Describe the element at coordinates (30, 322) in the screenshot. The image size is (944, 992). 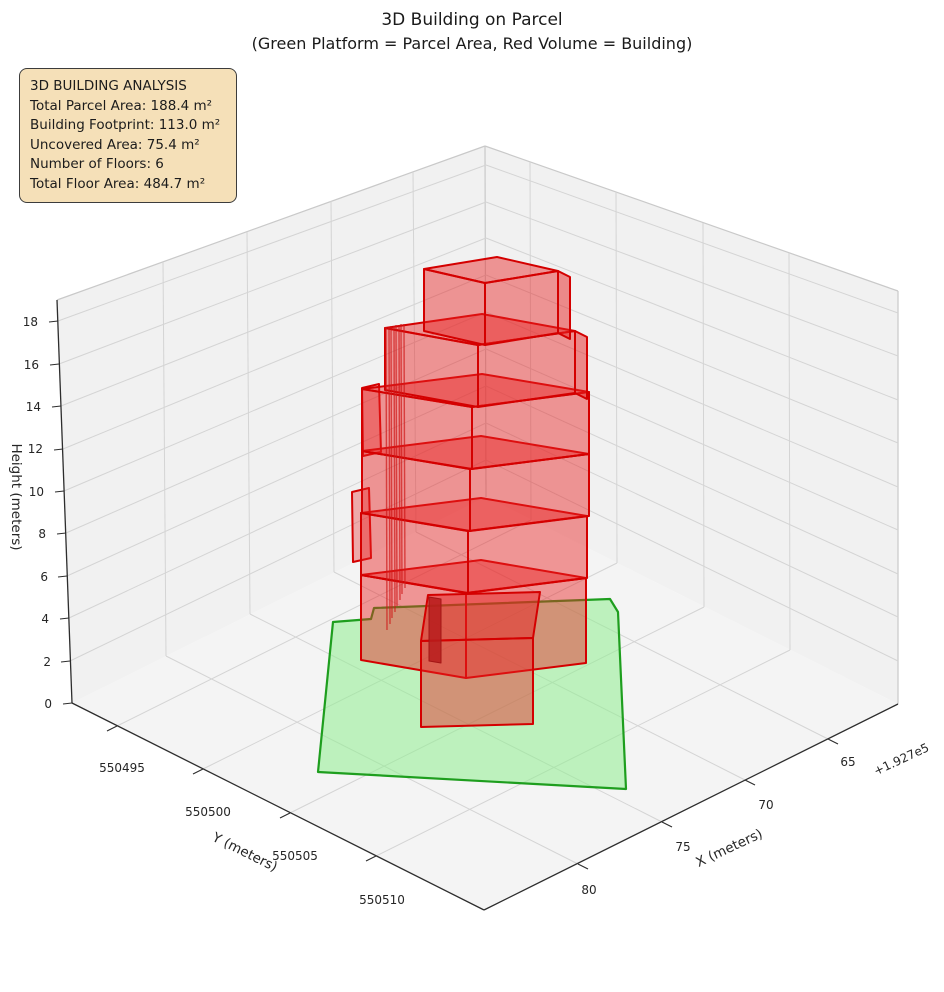
I see `z-tick-label: 18` at that location.